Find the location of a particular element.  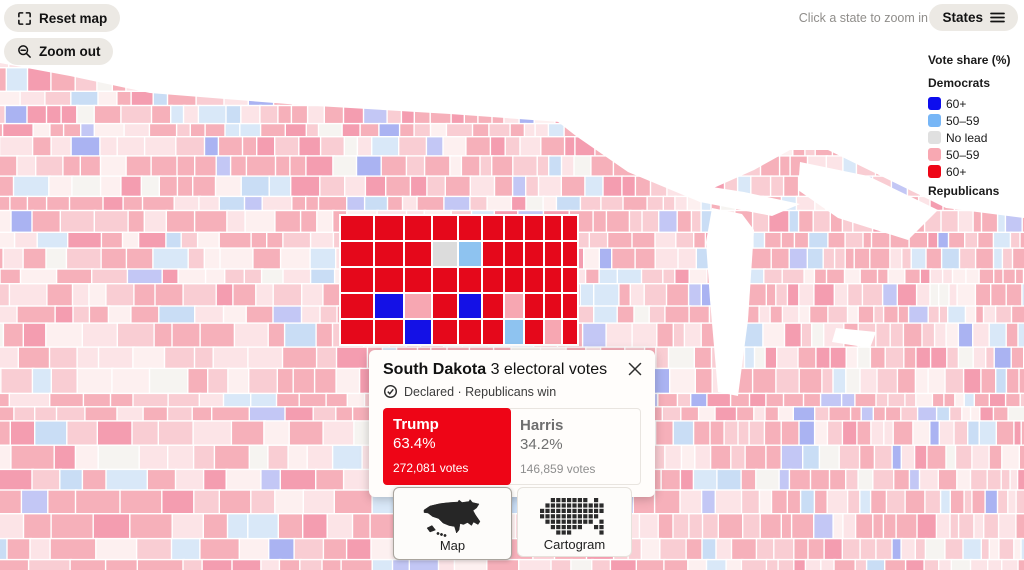

candidate-card-winner: Trump 63.4% 272,081 votes is located at coordinates (447, 446).